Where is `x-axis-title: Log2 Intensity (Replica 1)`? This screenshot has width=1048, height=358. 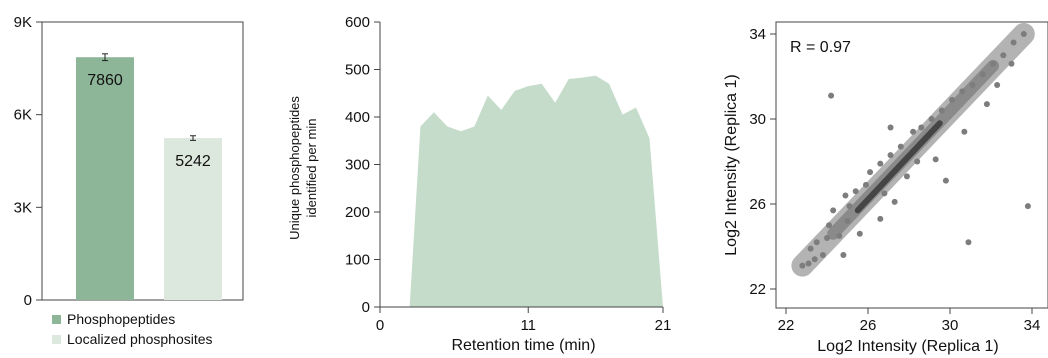
x-axis-title: Log2 Intensity (Replica 1) is located at coordinates (907, 346).